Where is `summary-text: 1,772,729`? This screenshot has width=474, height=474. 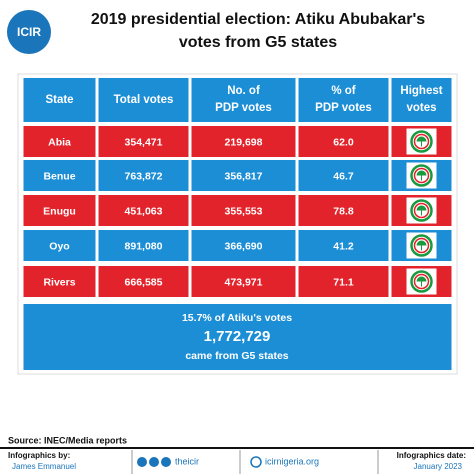 summary-text: 1,772,729 is located at coordinates (237, 336).